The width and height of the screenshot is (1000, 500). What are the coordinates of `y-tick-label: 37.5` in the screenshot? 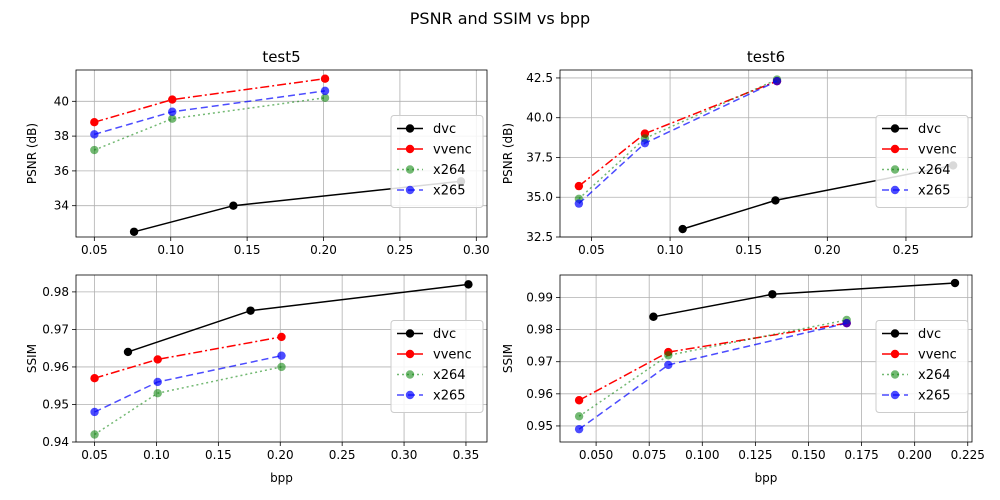 It's located at (539, 157).